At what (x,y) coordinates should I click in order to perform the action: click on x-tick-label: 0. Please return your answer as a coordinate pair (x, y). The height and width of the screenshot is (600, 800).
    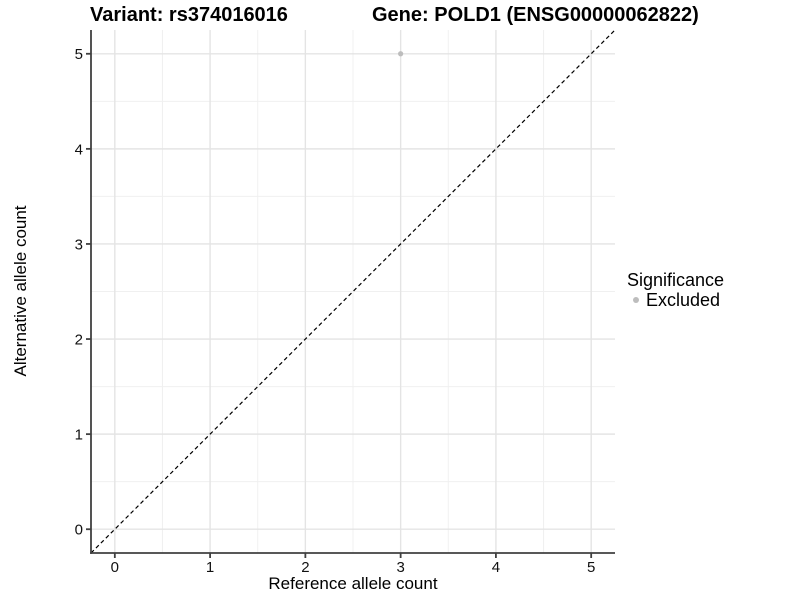
    Looking at the image, I should click on (115, 567).